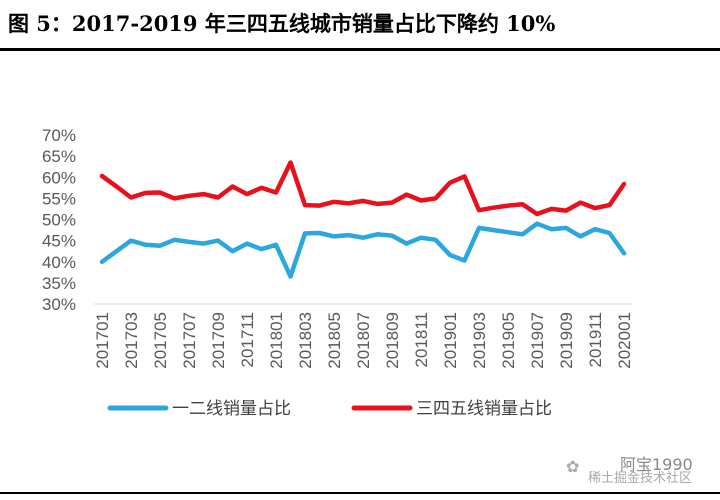  What do you see at coordinates (329, 409) in the screenshot?
I see `legend: 一二线销量占比 三四五线销量占比` at bounding box center [329, 409].